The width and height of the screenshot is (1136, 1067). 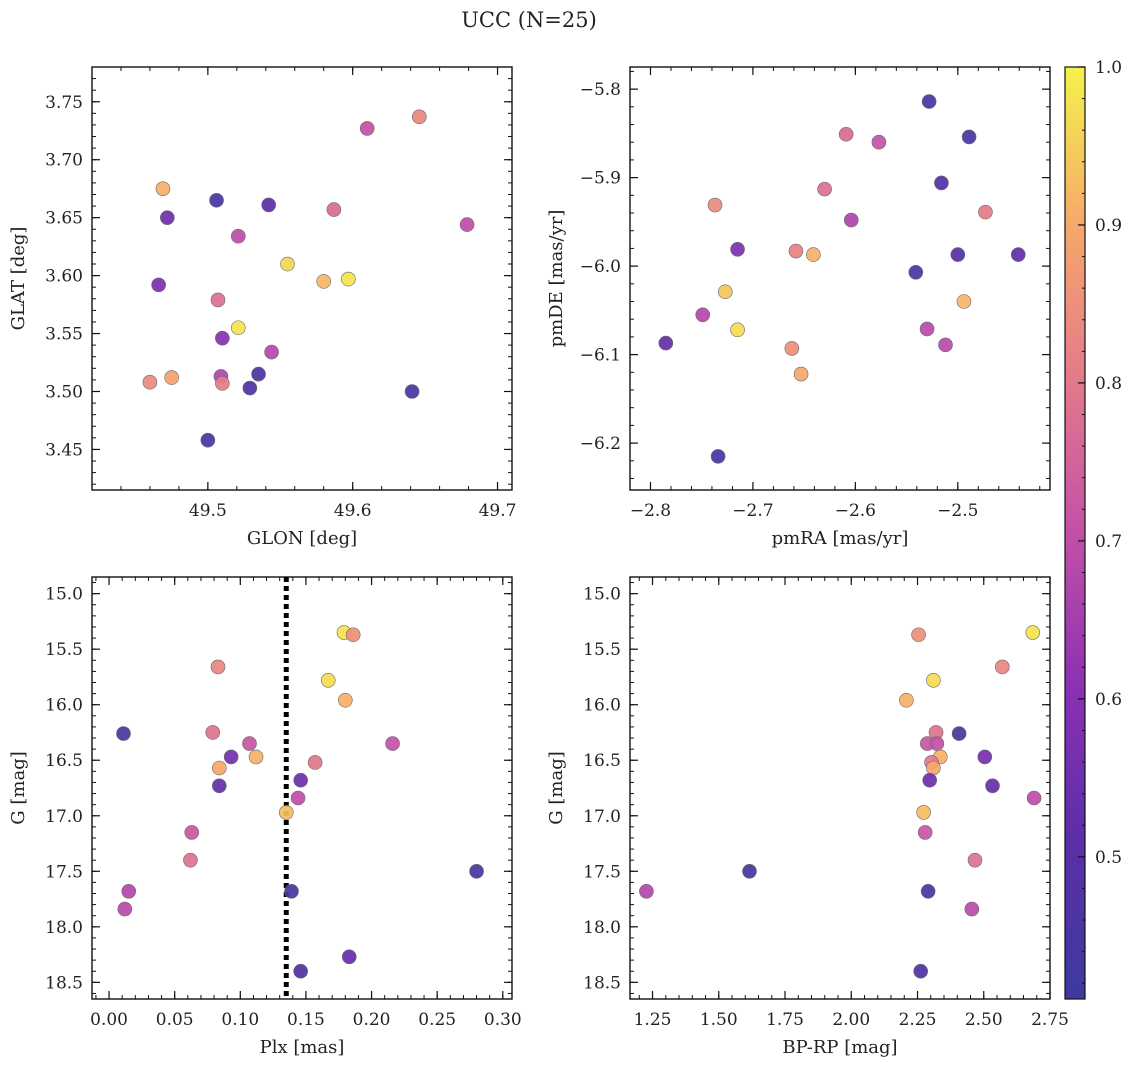 What do you see at coordinates (1108, 226) in the screenshot?
I see `colorbar-tick-label: 0.9` at bounding box center [1108, 226].